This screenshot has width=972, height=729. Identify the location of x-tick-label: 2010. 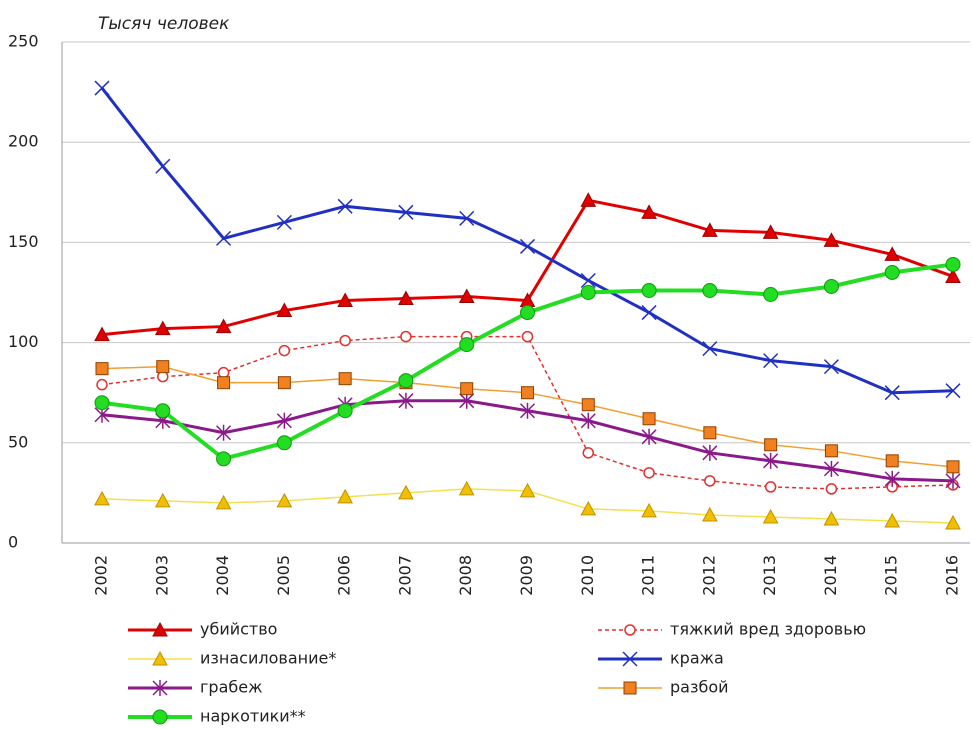
(587, 575).